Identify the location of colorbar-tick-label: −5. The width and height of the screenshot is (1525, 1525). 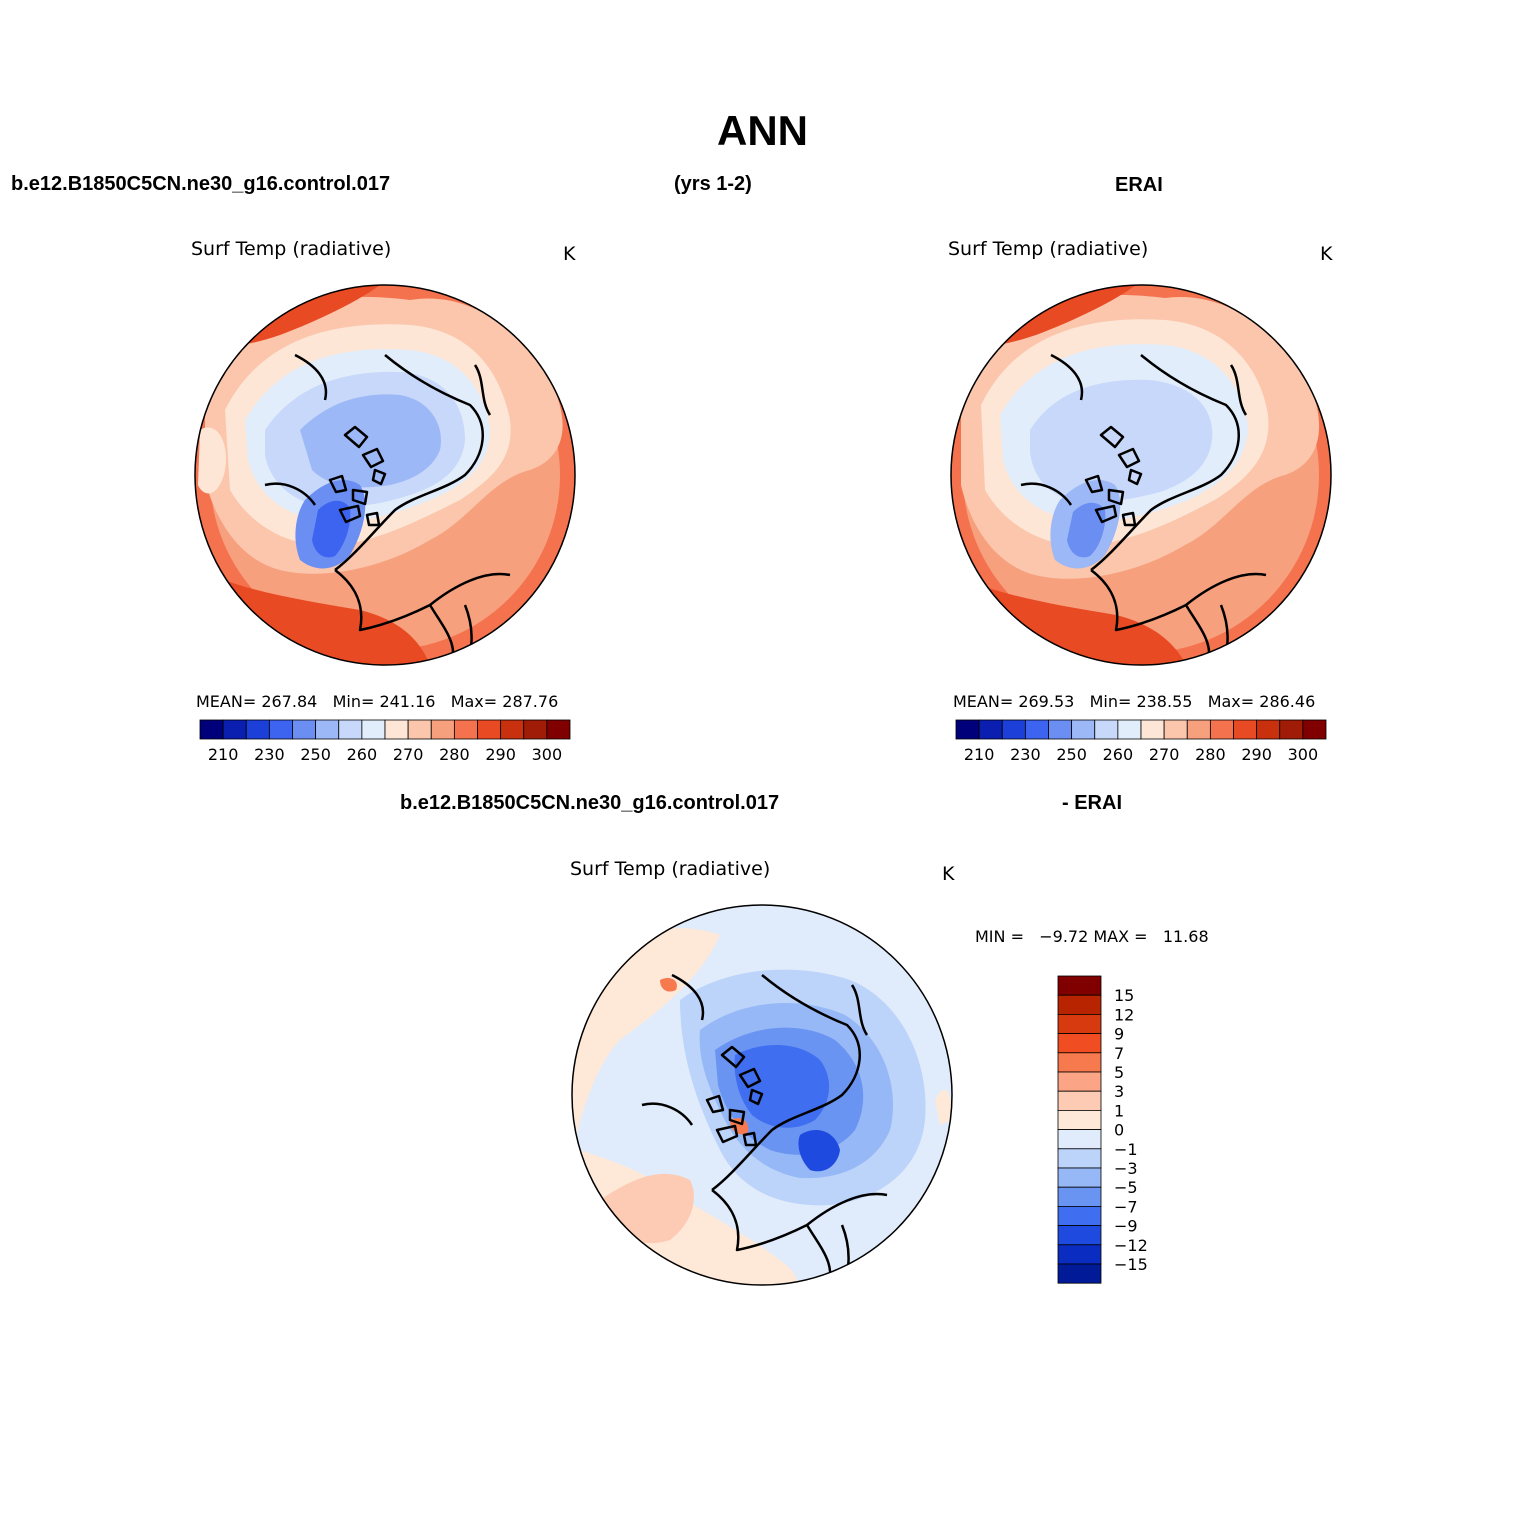
(1126, 1187).